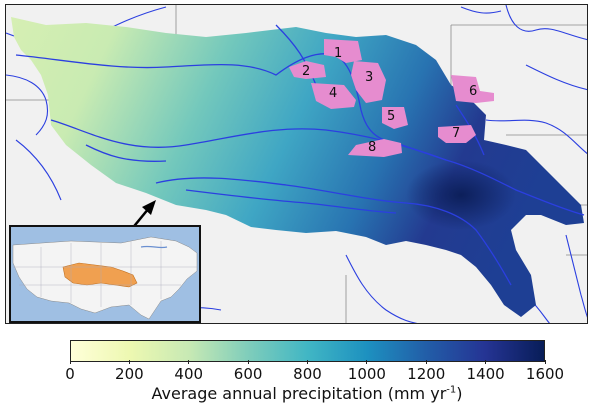 This screenshot has width=593, height=409. Describe the element at coordinates (473, 91) in the screenshot. I see `region-label-6: 6` at that location.